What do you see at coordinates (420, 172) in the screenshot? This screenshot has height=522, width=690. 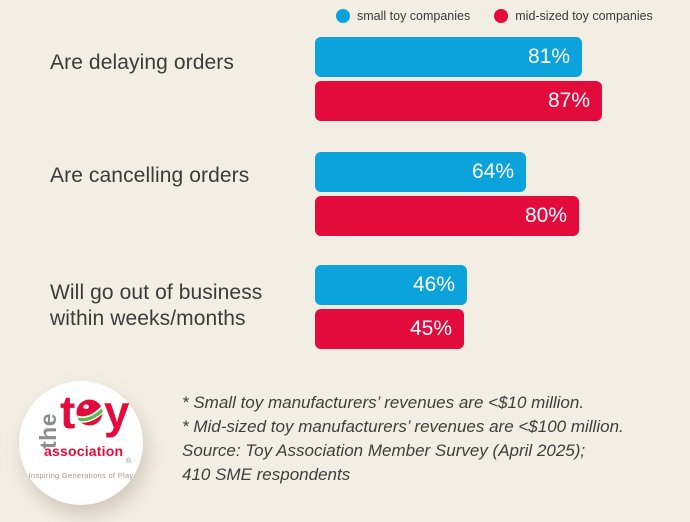 I see `bar-small-toy: 64%` at bounding box center [420, 172].